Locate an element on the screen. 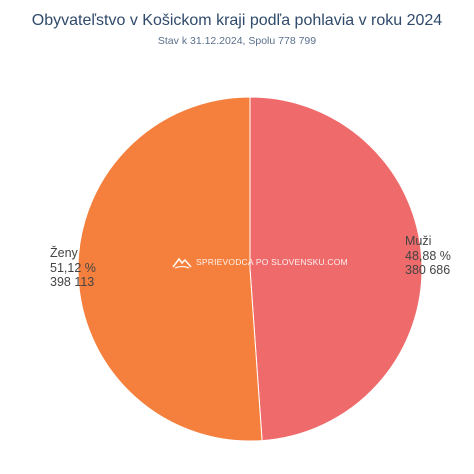 This screenshot has width=474, height=474. slice-label-zeny: Ženy 51,12 % 398 113 is located at coordinates (73, 268).